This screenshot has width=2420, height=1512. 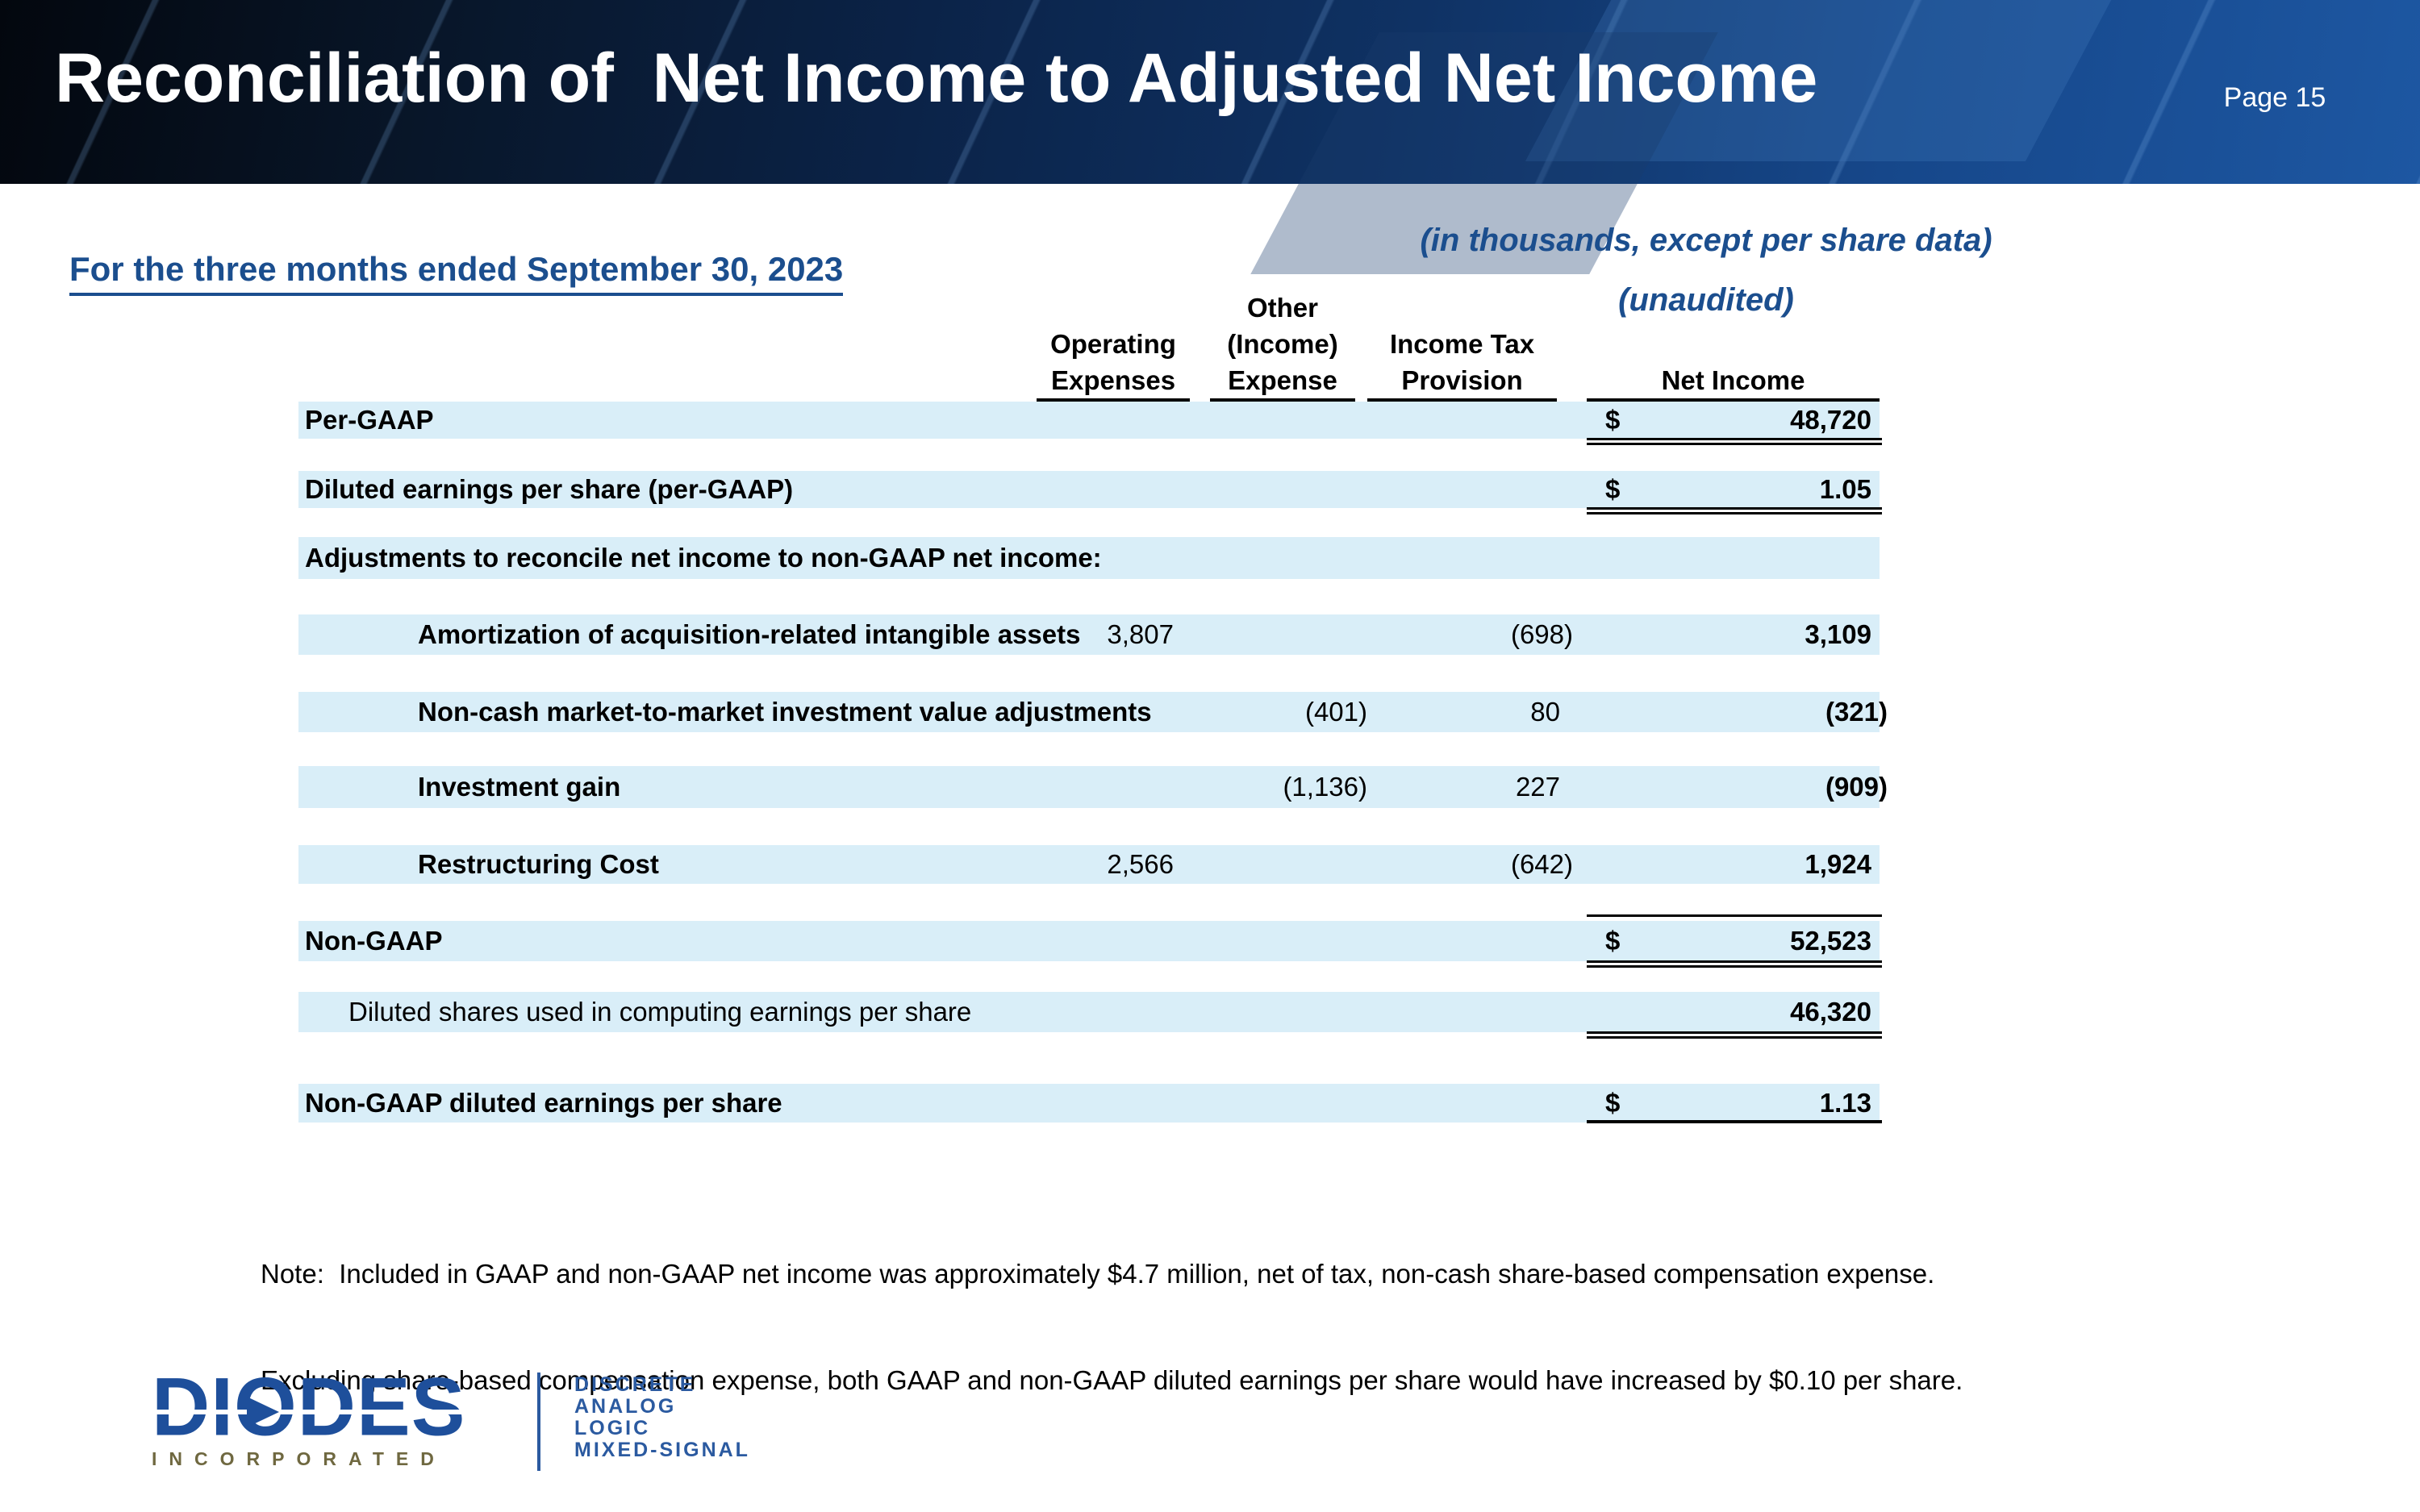 I want to click on banner-streaks-decoration, so click(x=1210, y=92).